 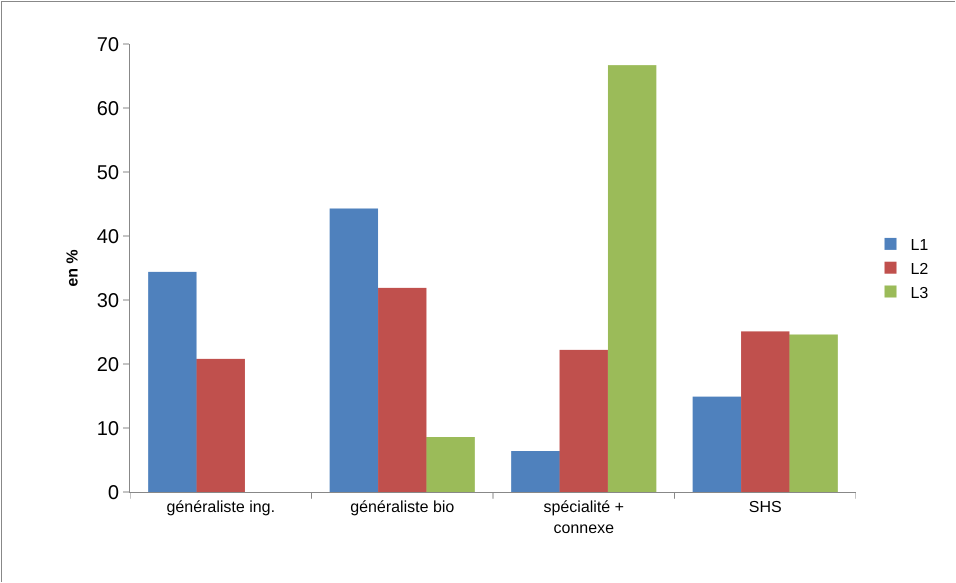 What do you see at coordinates (919, 269) in the screenshot?
I see `legend-label: L2` at bounding box center [919, 269].